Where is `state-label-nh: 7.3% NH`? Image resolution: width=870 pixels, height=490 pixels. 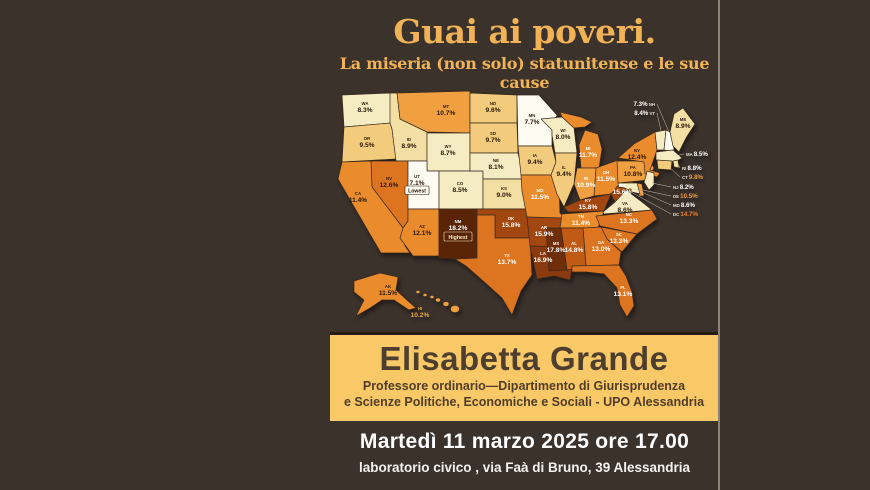 state-label-nh: 7.3% NH is located at coordinates (644, 104).